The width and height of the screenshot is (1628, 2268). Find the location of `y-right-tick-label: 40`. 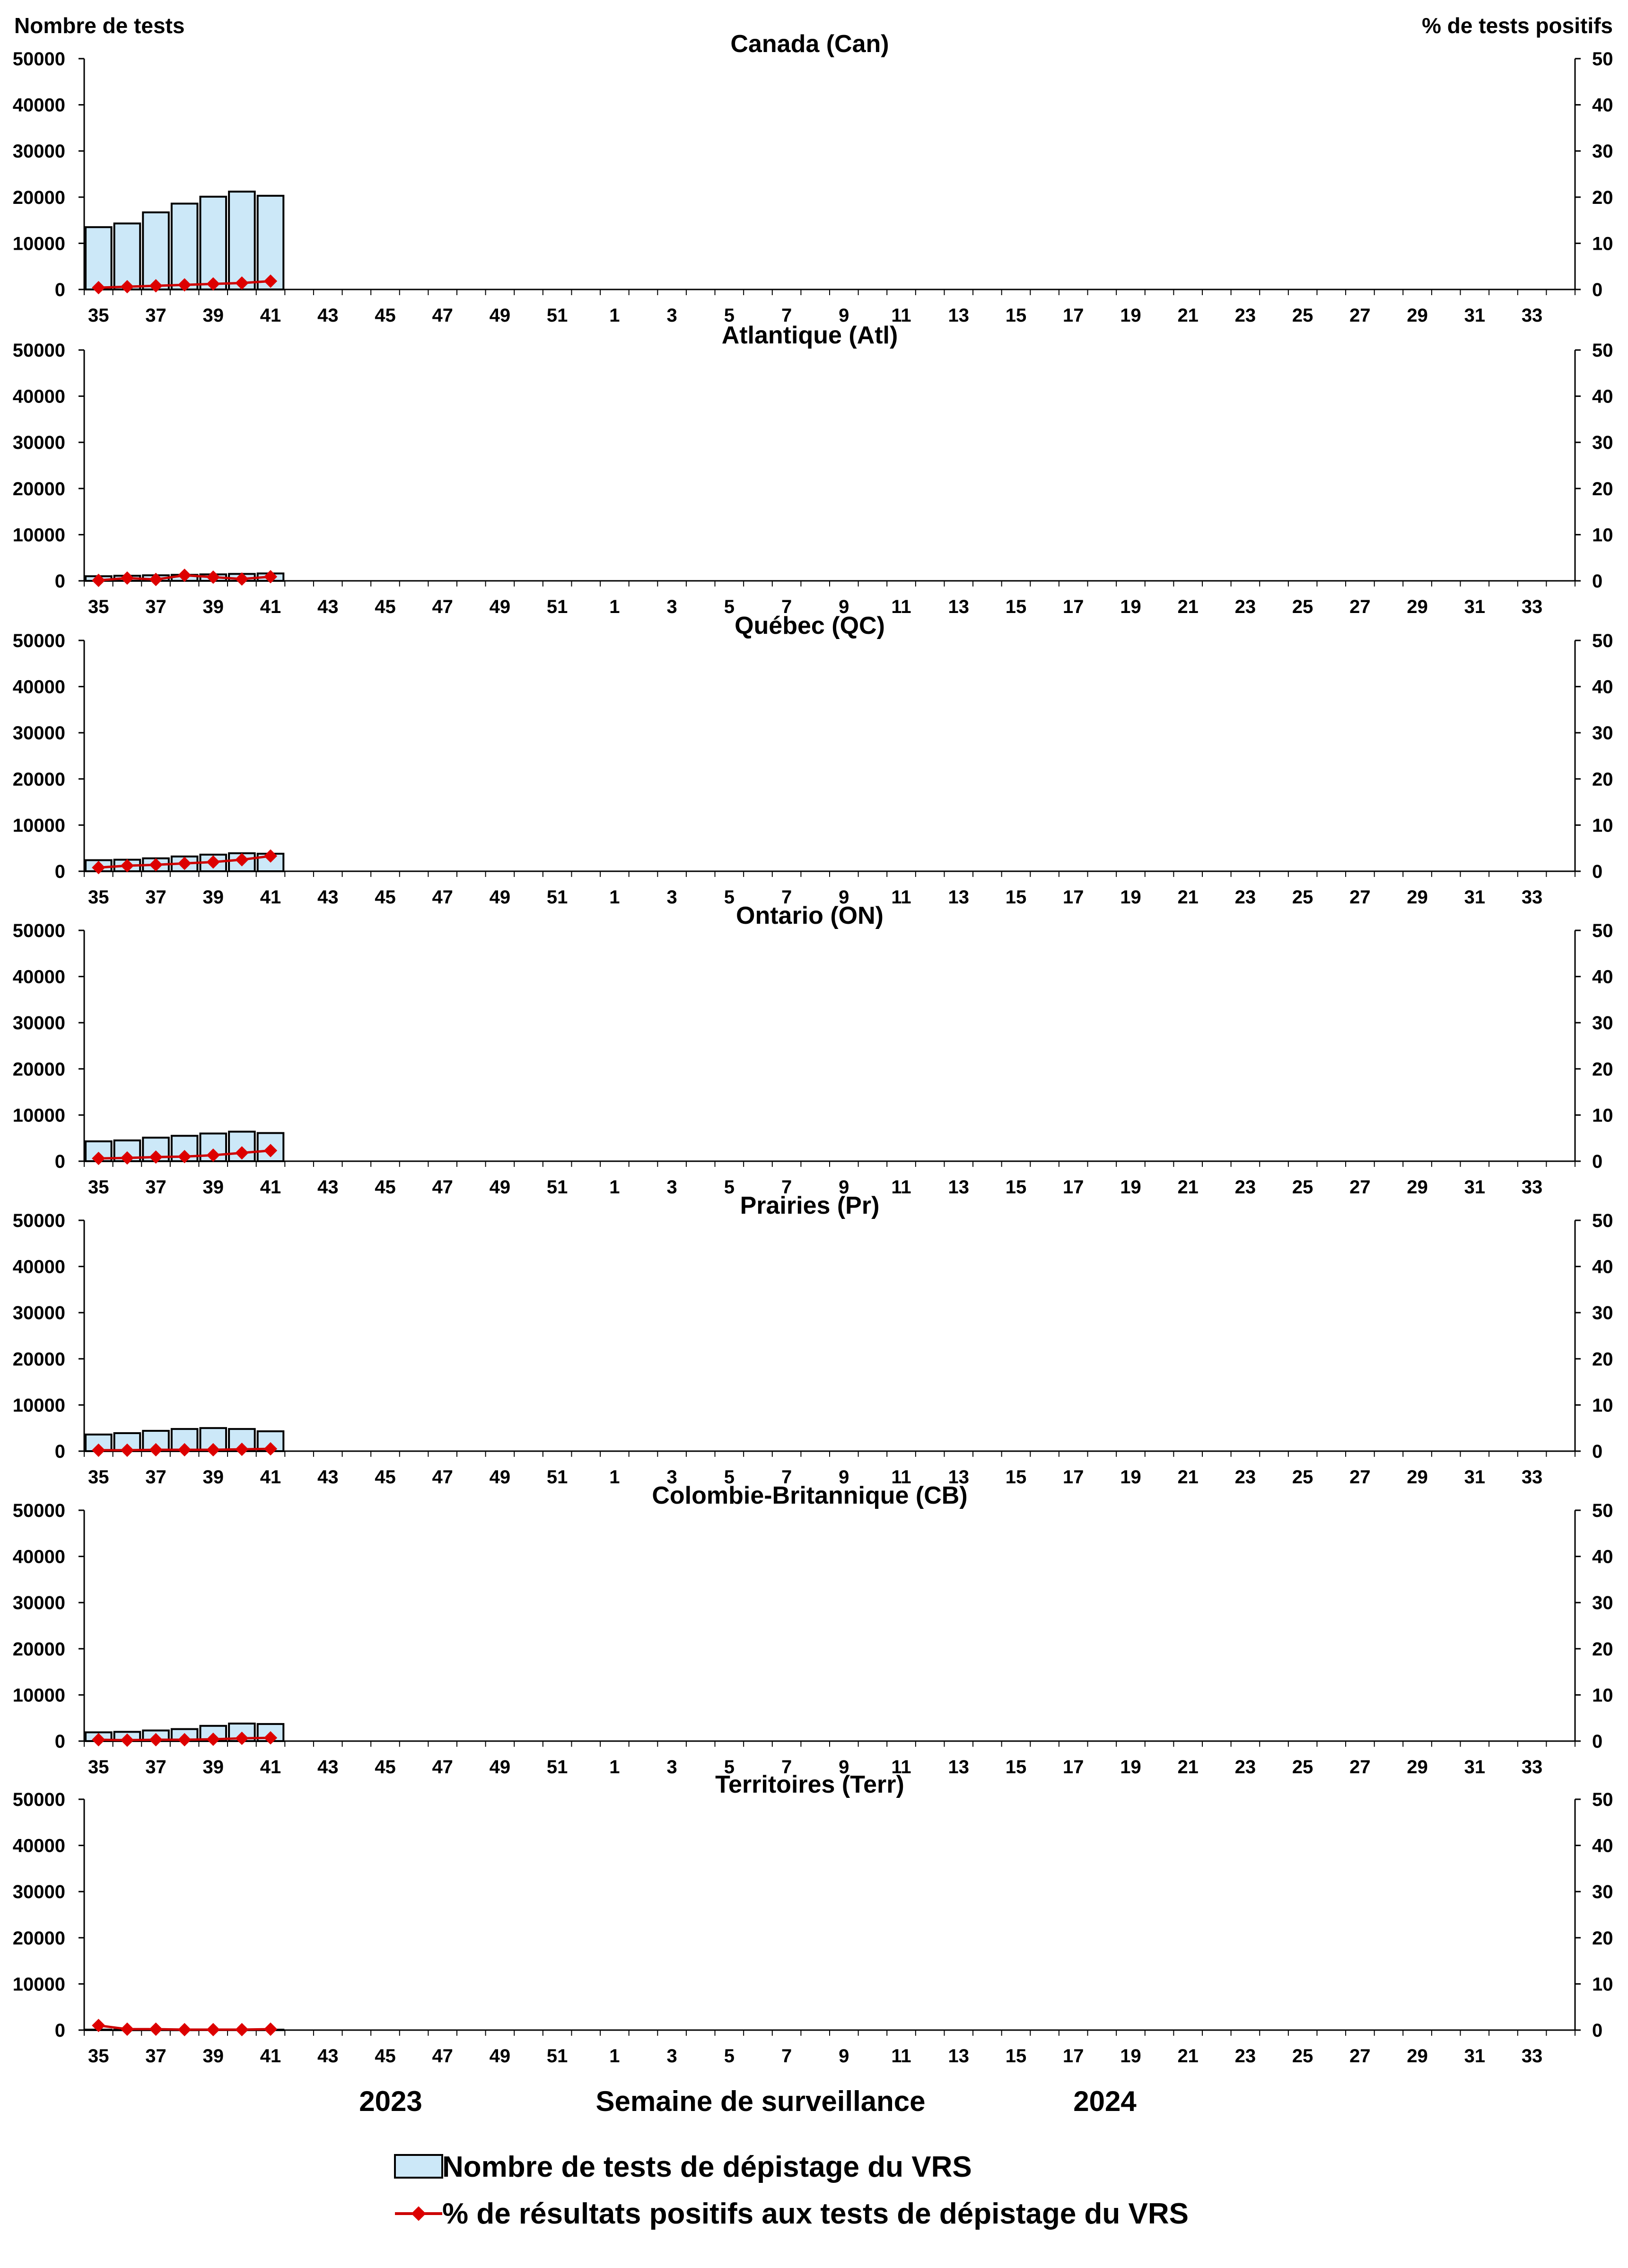

y-right-tick-label: 40 is located at coordinates (1602, 977).